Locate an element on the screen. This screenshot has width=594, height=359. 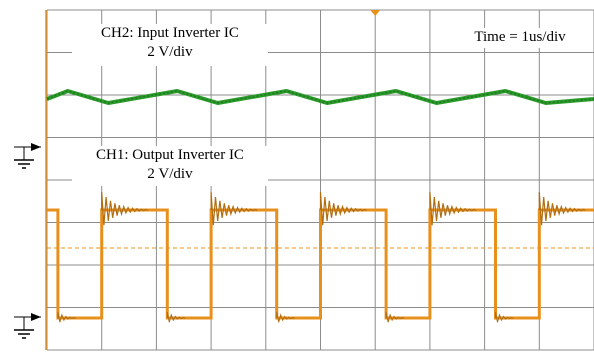
ch2-noise is located at coordinates (320, 97).